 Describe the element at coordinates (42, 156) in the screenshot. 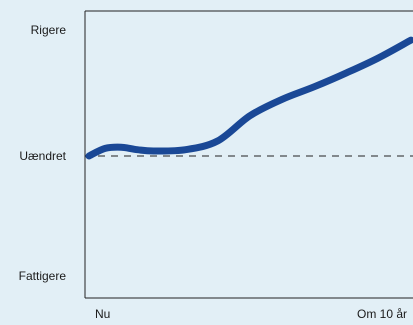

I see `y-tick-label: Uændret` at that location.